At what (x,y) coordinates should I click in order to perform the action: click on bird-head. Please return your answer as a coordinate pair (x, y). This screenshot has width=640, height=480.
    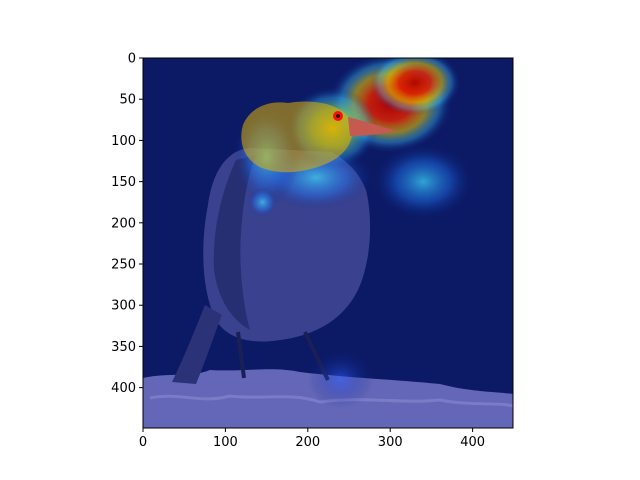
    Looking at the image, I should click on (297, 137).